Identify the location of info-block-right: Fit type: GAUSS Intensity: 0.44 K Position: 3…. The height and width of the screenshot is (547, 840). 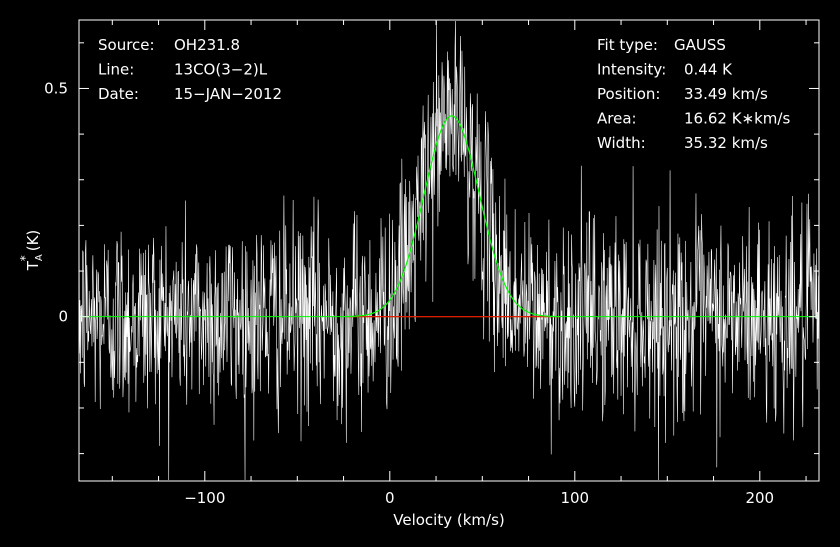
(693, 94).